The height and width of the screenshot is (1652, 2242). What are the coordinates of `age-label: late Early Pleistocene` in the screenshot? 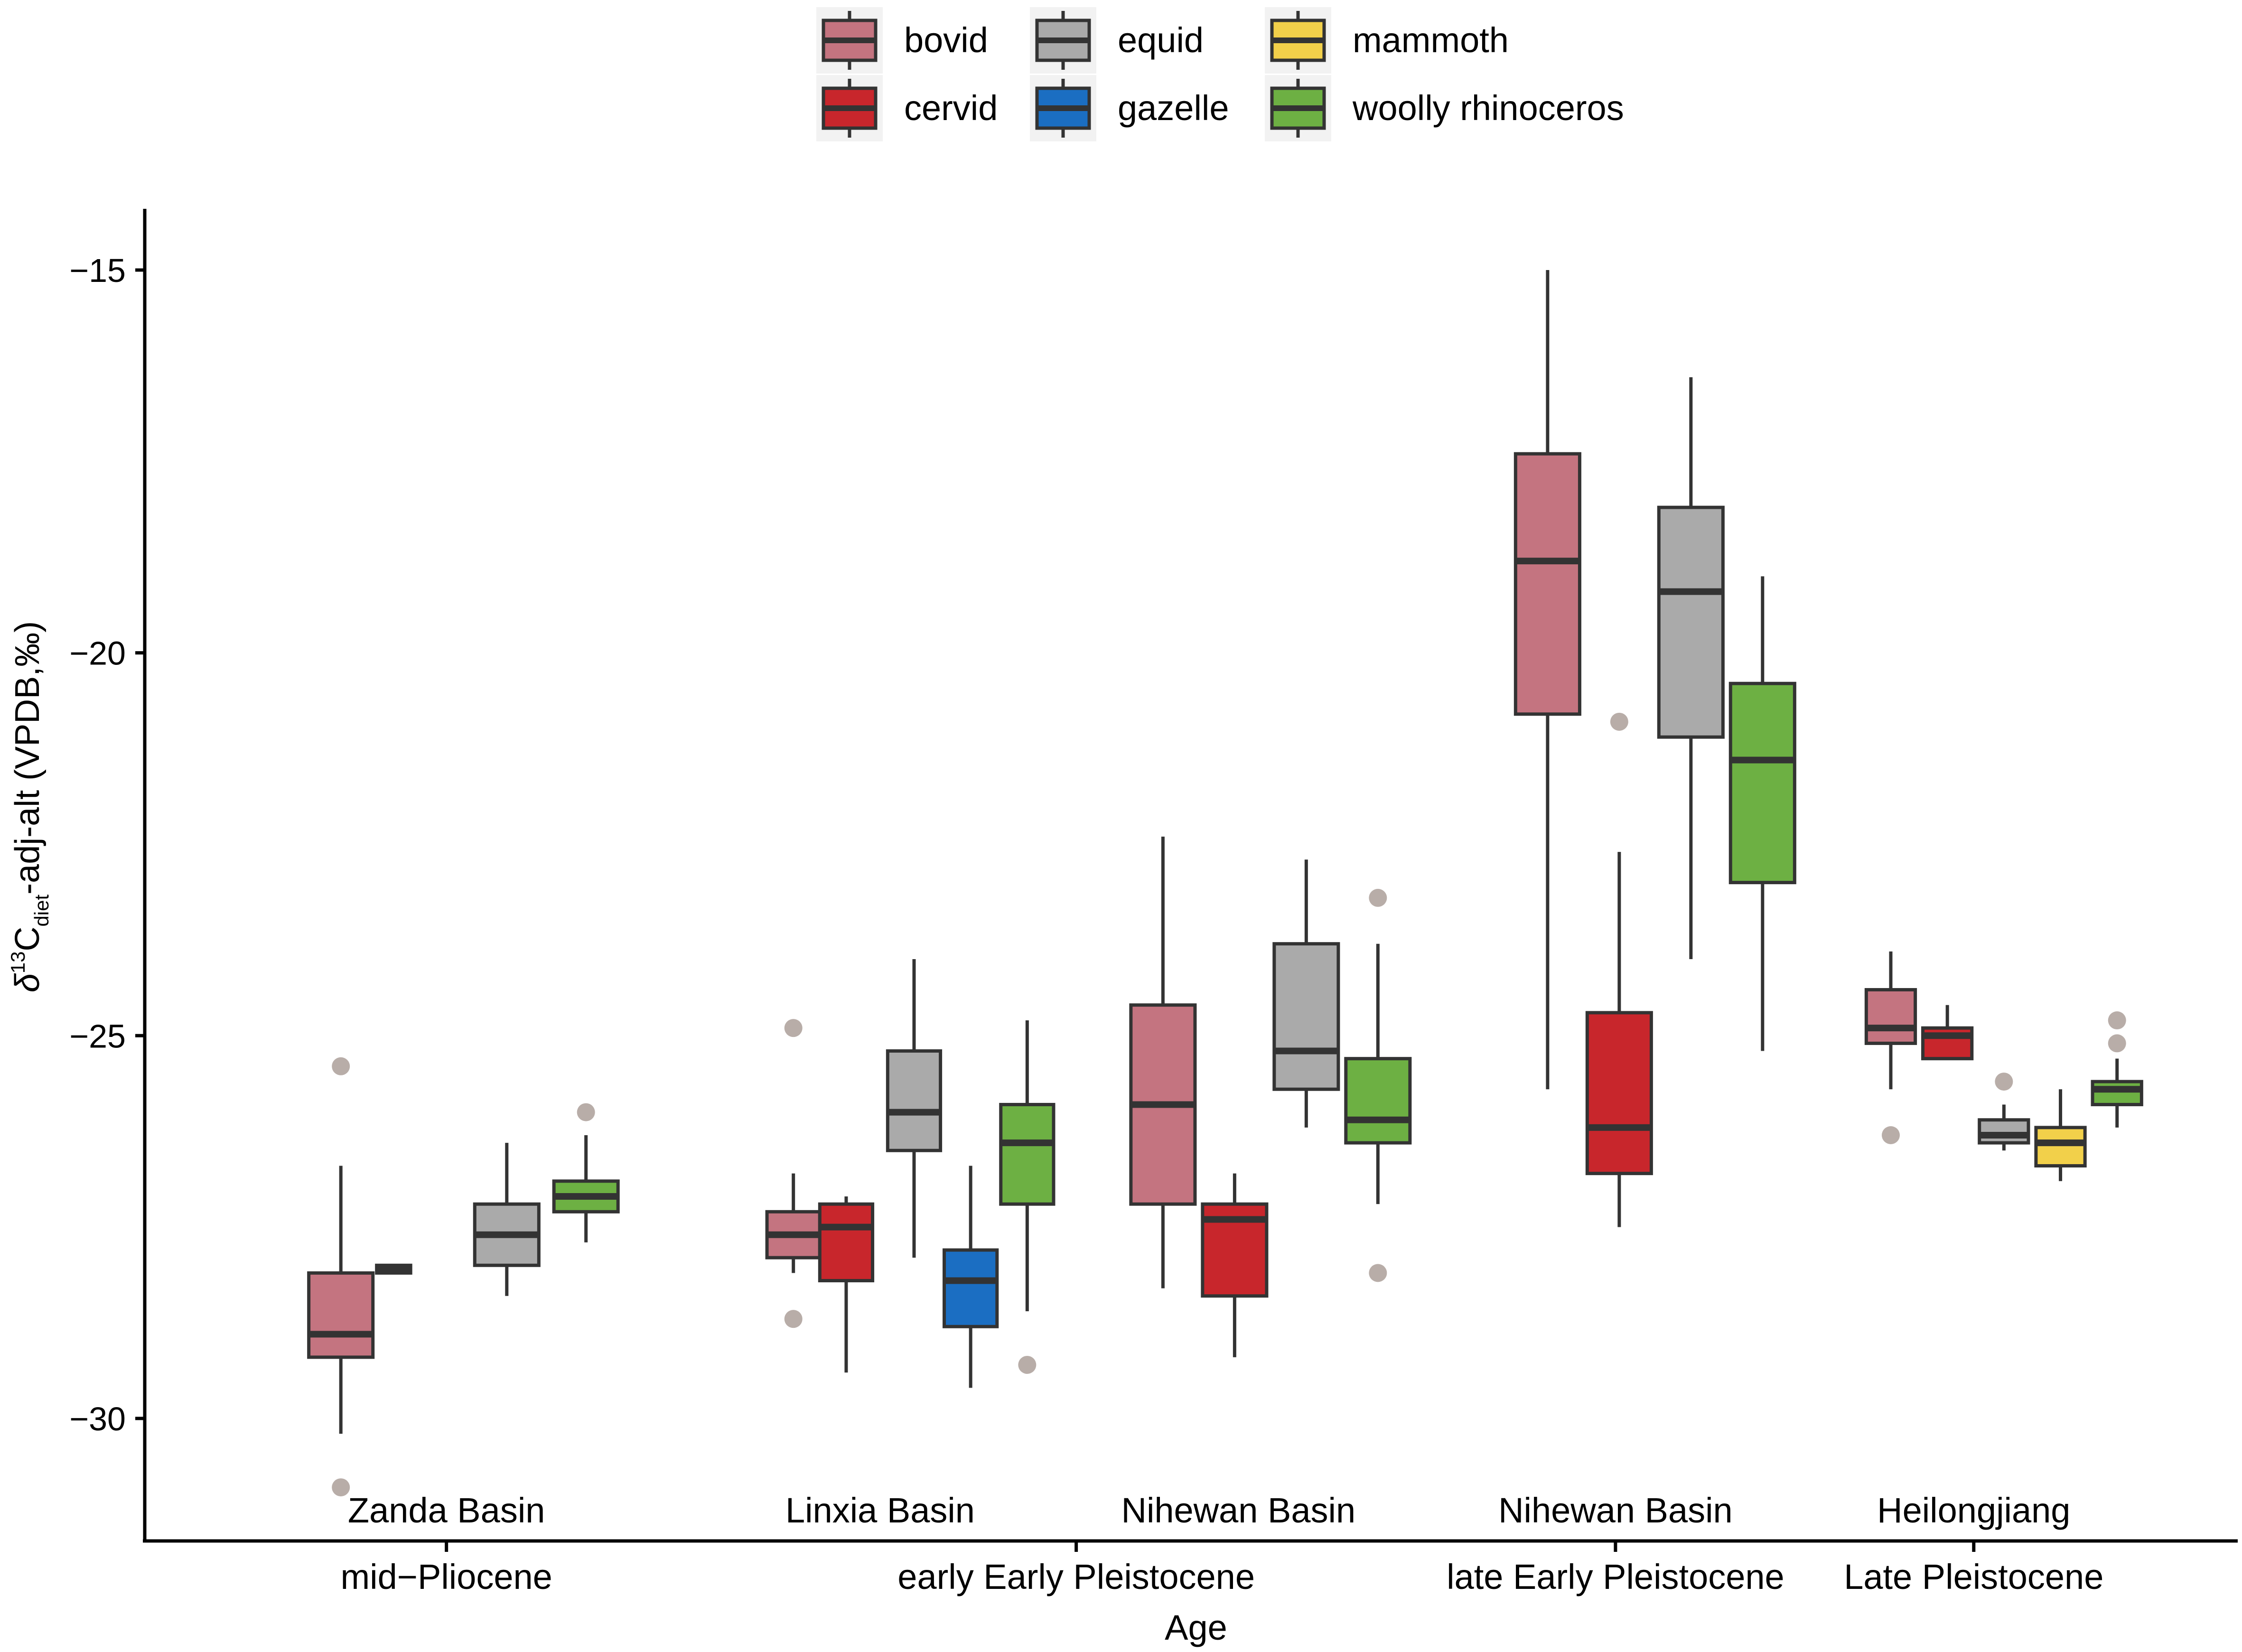 It's located at (1615, 1576).